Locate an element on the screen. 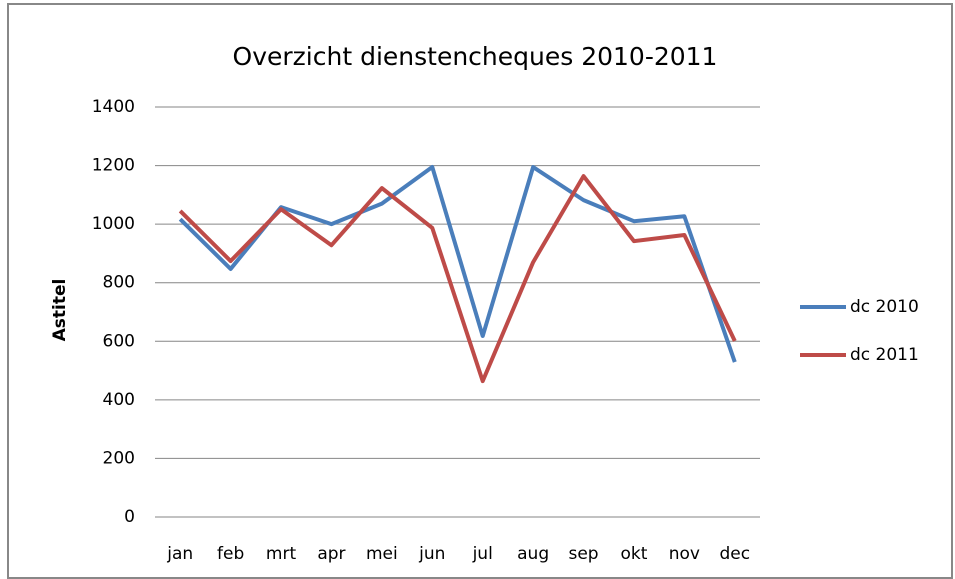 This screenshot has width=955, height=579. y-tick-label: 600 is located at coordinates (119, 341).